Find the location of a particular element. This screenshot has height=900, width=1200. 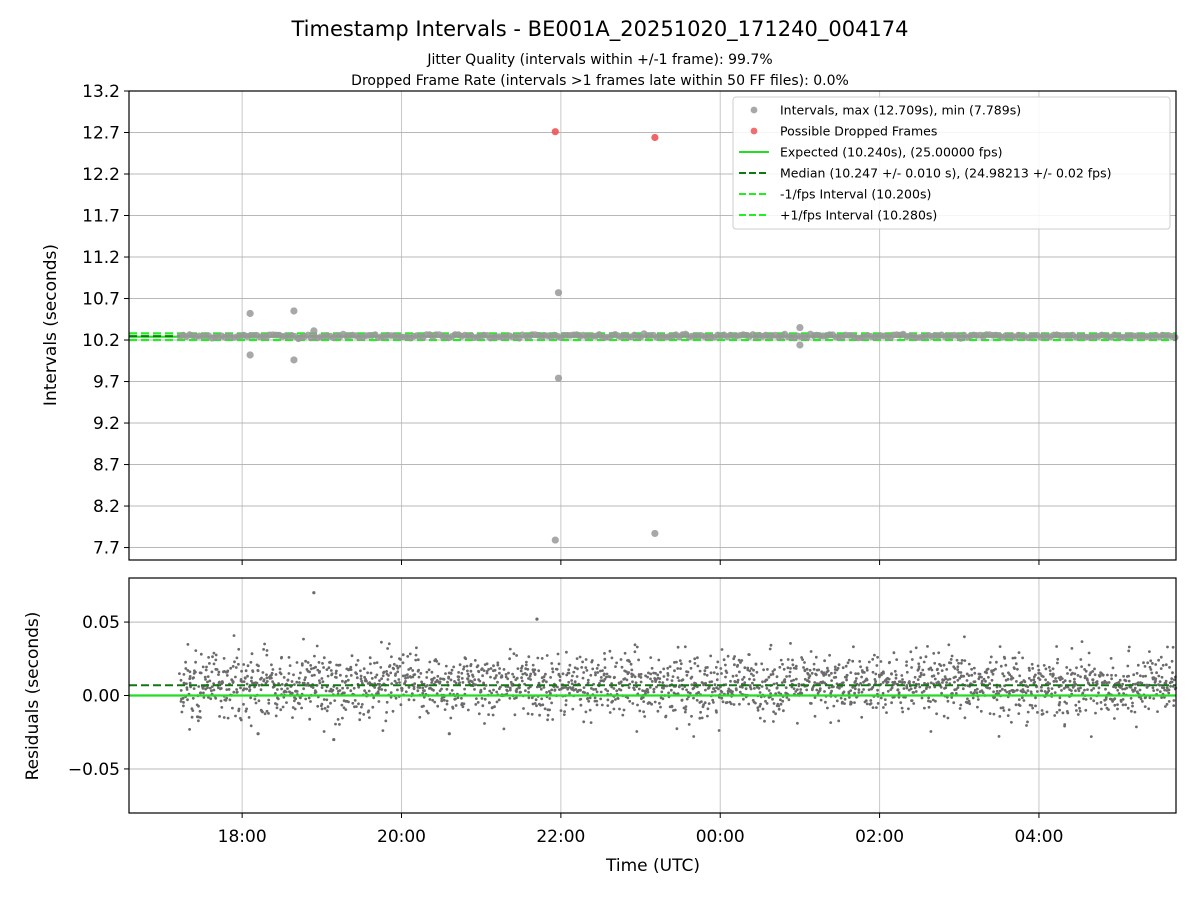

intervals-y-tick-label: 8.2 is located at coordinates (106, 507).